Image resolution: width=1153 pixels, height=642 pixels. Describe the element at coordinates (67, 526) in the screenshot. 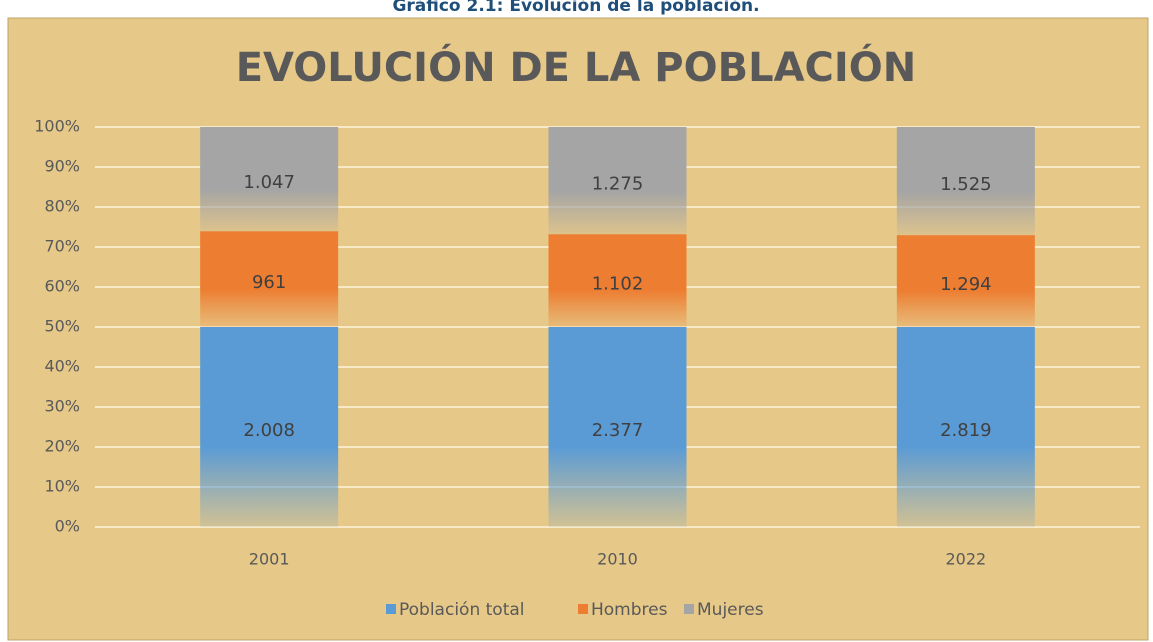

I see `y-tick-label: 0%` at that location.